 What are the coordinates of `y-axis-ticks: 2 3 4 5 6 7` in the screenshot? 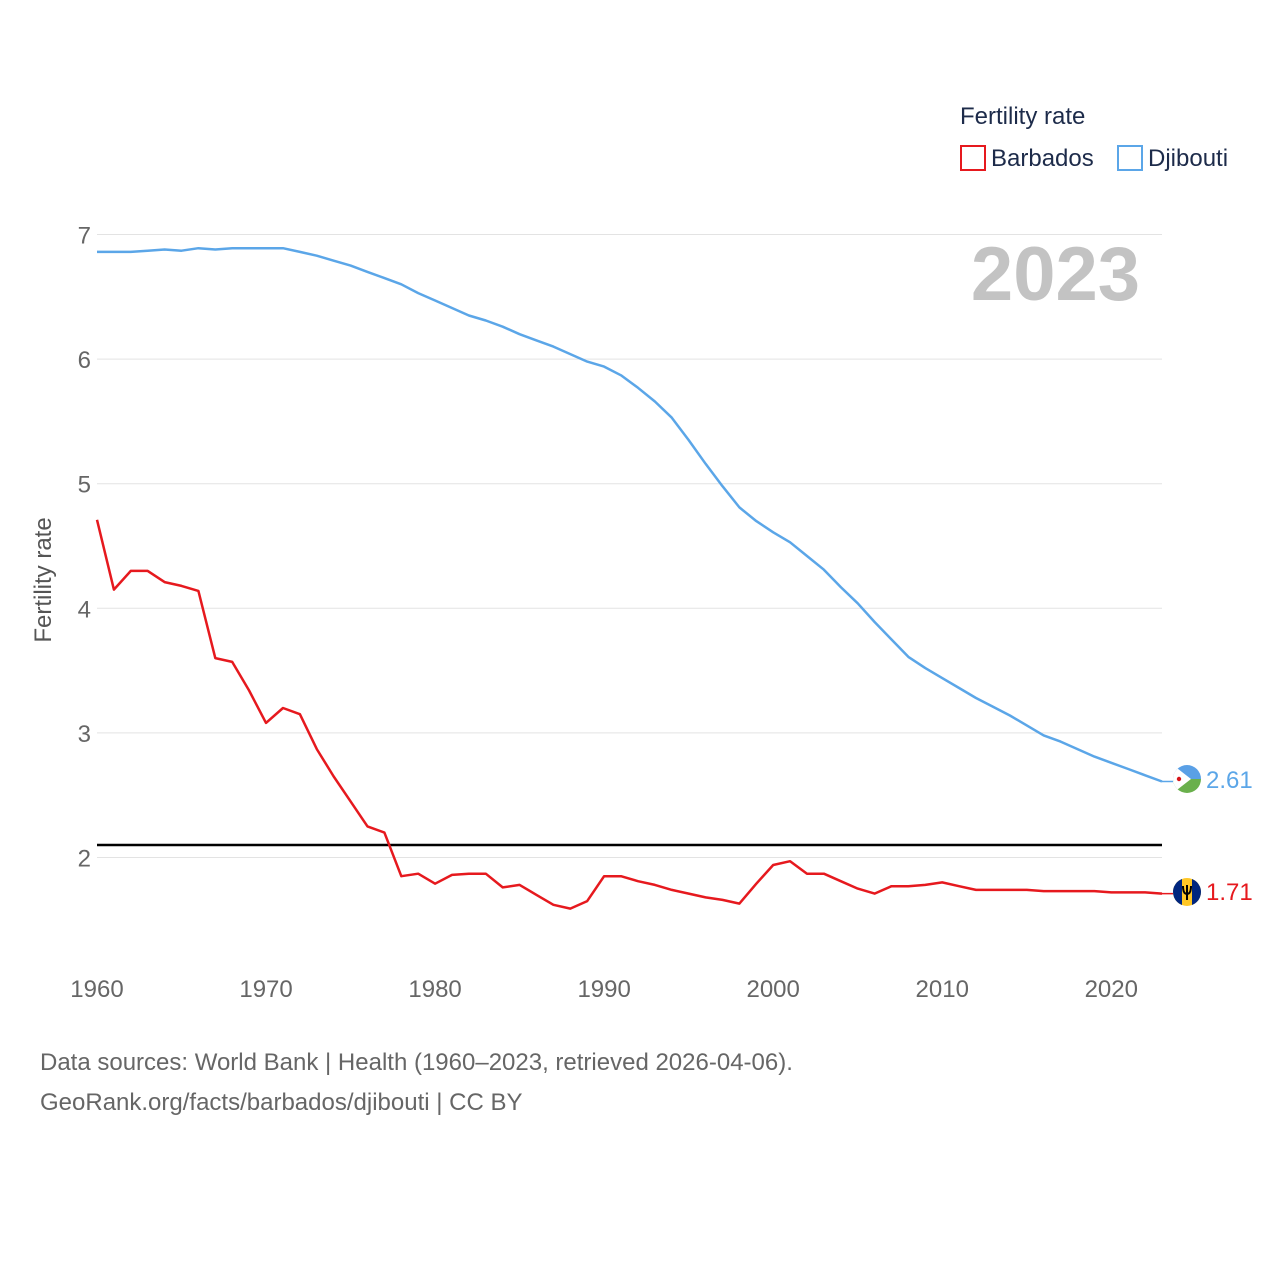 It's located at (84, 548).